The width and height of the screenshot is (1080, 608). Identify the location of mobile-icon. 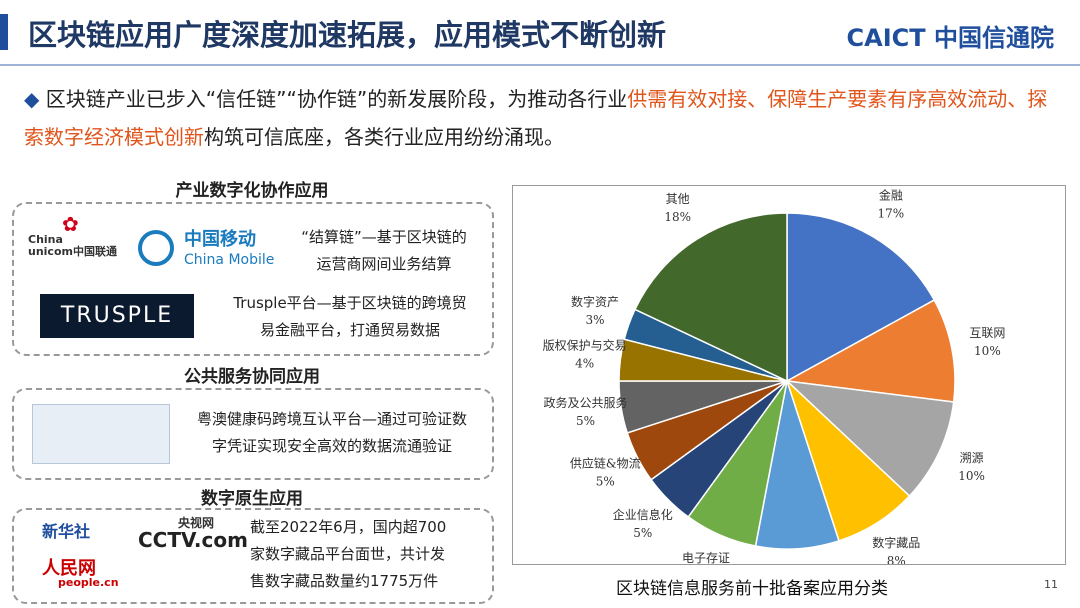
(156, 248).